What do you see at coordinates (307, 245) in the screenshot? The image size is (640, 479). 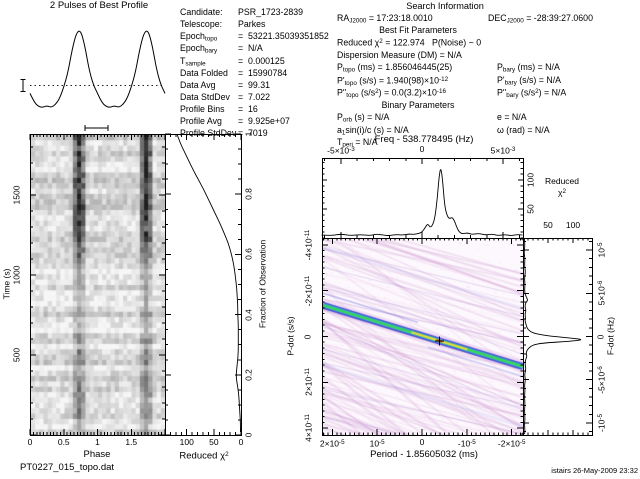 I see `tick-label: -4×10-11` at bounding box center [307, 245].